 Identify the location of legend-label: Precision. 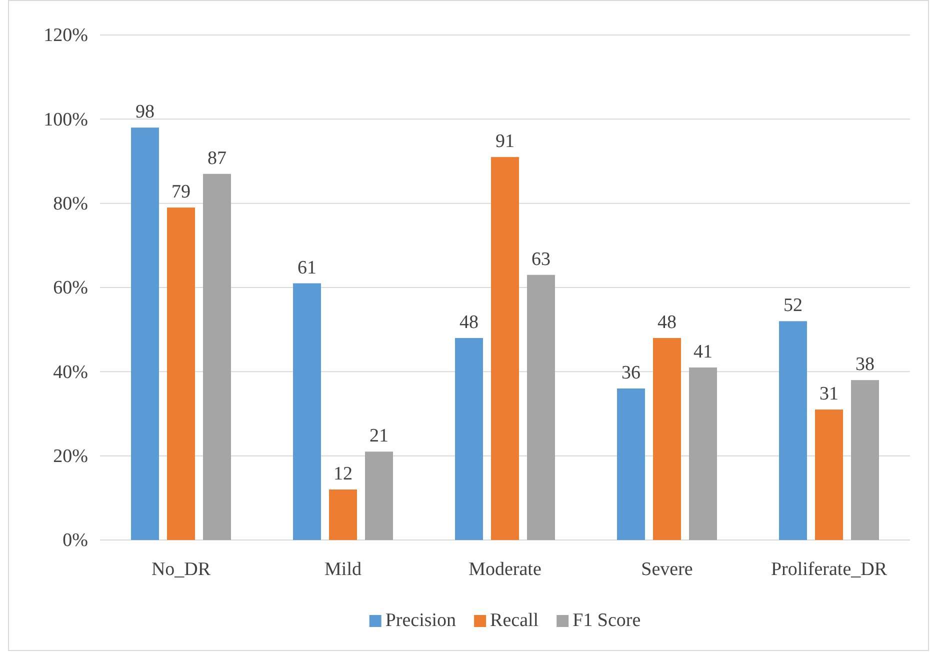
(421, 620).